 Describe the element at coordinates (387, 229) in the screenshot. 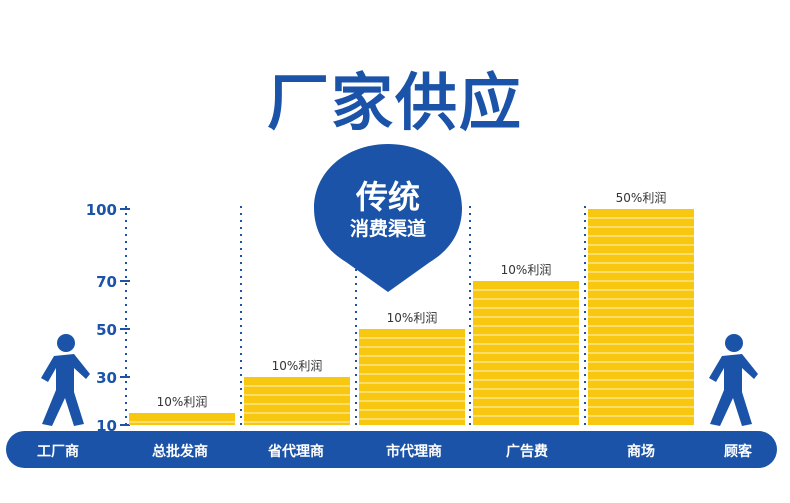

I see `arrow-label-line2: 消费渠道` at that location.